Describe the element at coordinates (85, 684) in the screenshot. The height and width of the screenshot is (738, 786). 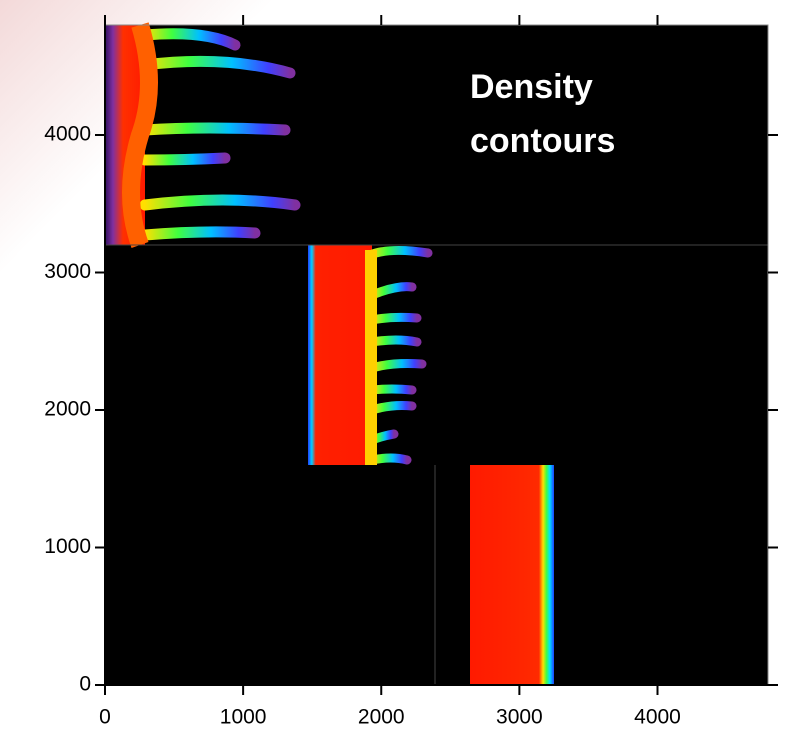
I see `y-tick-label: 0` at that location.